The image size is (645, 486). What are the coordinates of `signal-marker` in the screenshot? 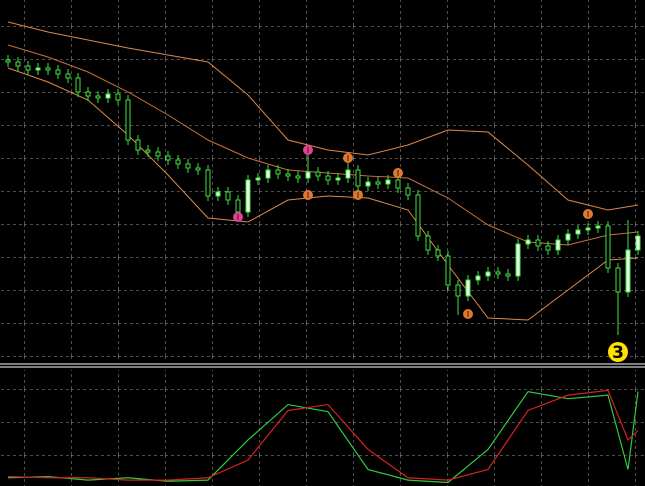 It's located at (618, 352).